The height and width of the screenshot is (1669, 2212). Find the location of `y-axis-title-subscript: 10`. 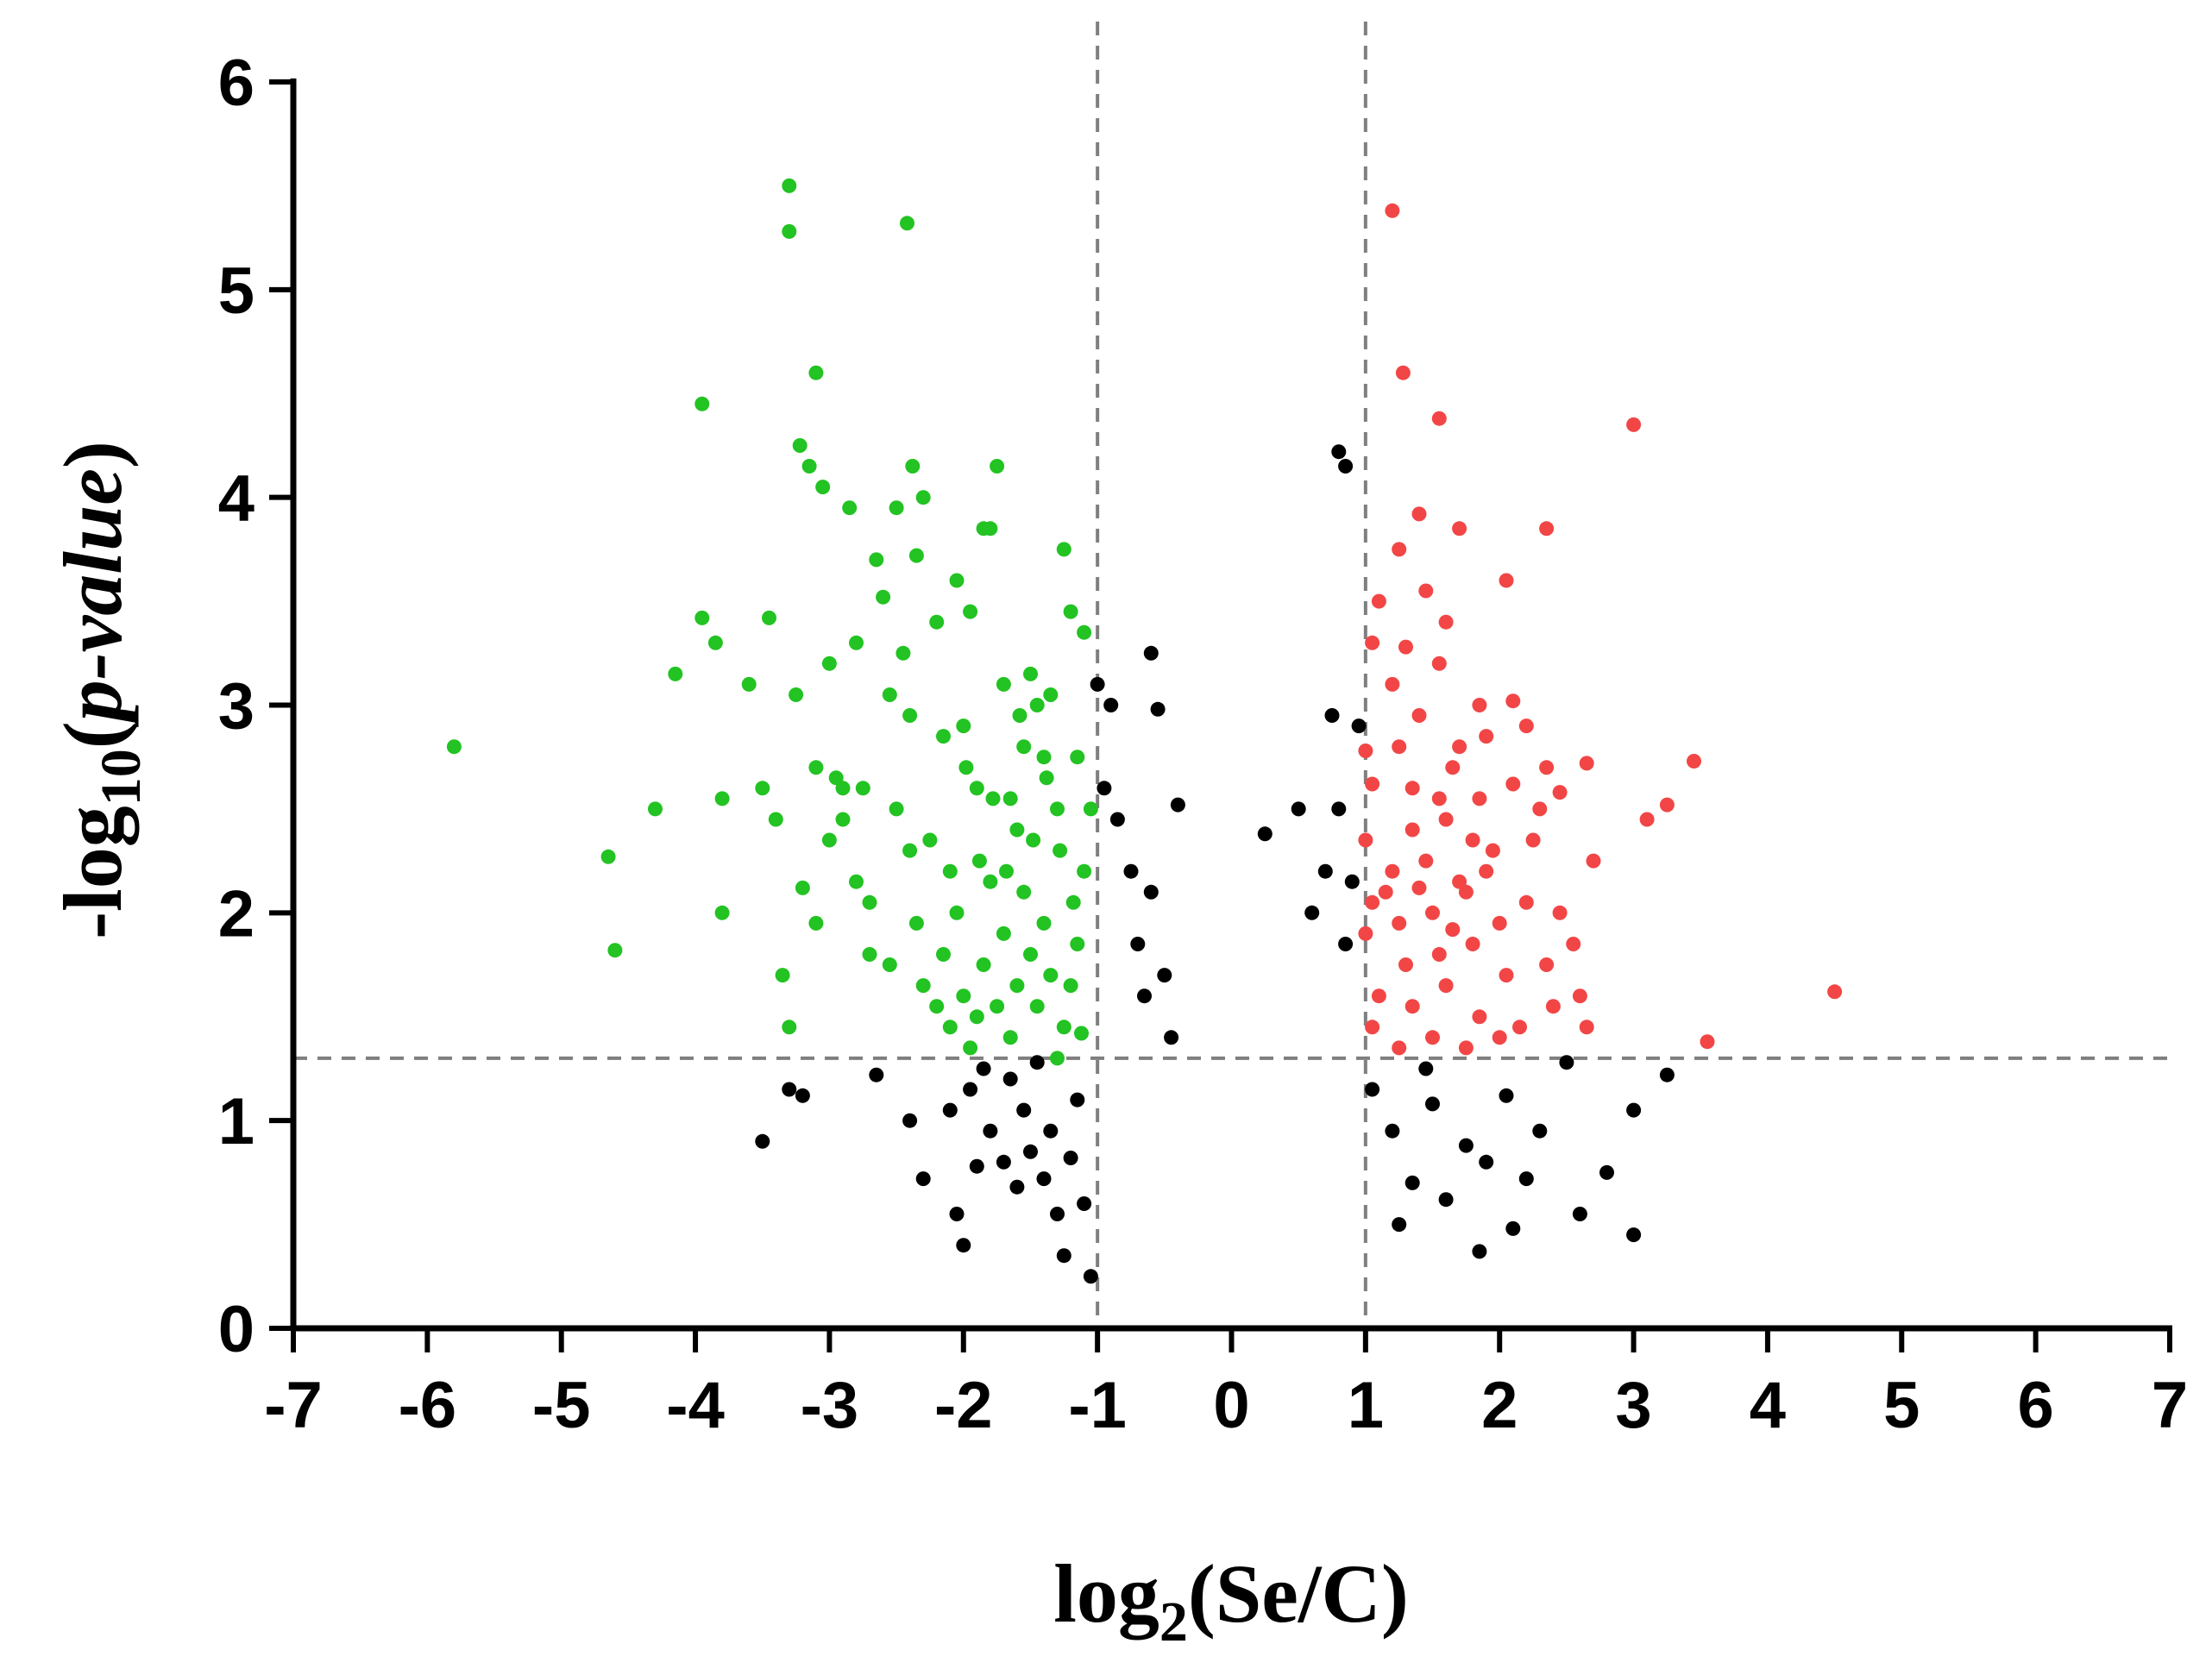

y-axis-title-subscript: 10 is located at coordinates (122, 777).